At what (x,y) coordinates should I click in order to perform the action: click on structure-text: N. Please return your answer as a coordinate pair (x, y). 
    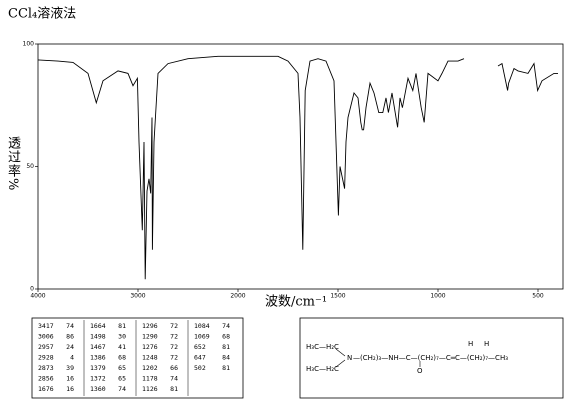
    Looking at the image, I should click on (349, 358).